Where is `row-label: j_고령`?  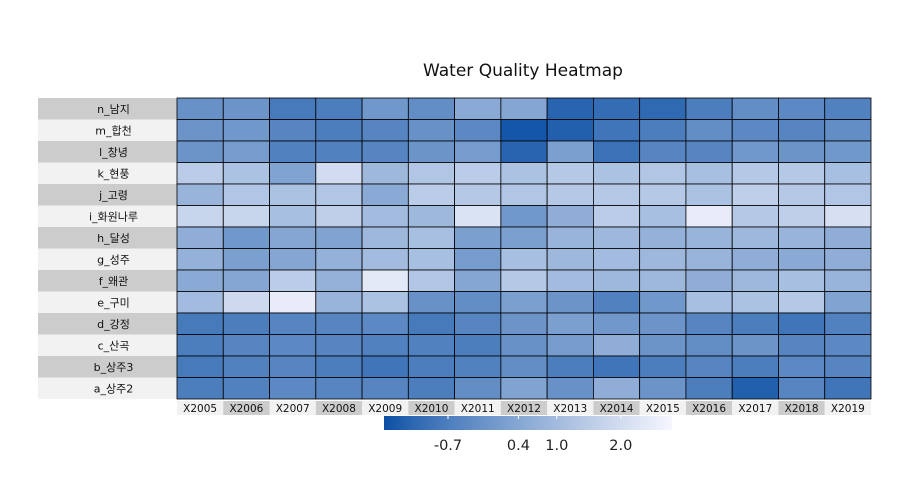
row-label: j_고령 is located at coordinates (113, 195).